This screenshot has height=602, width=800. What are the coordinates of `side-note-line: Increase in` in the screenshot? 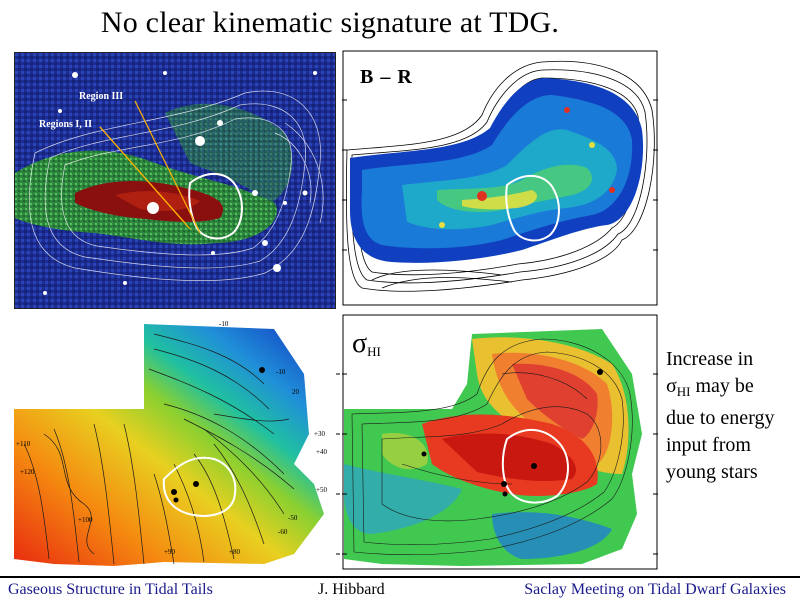 It's located at (710, 359).